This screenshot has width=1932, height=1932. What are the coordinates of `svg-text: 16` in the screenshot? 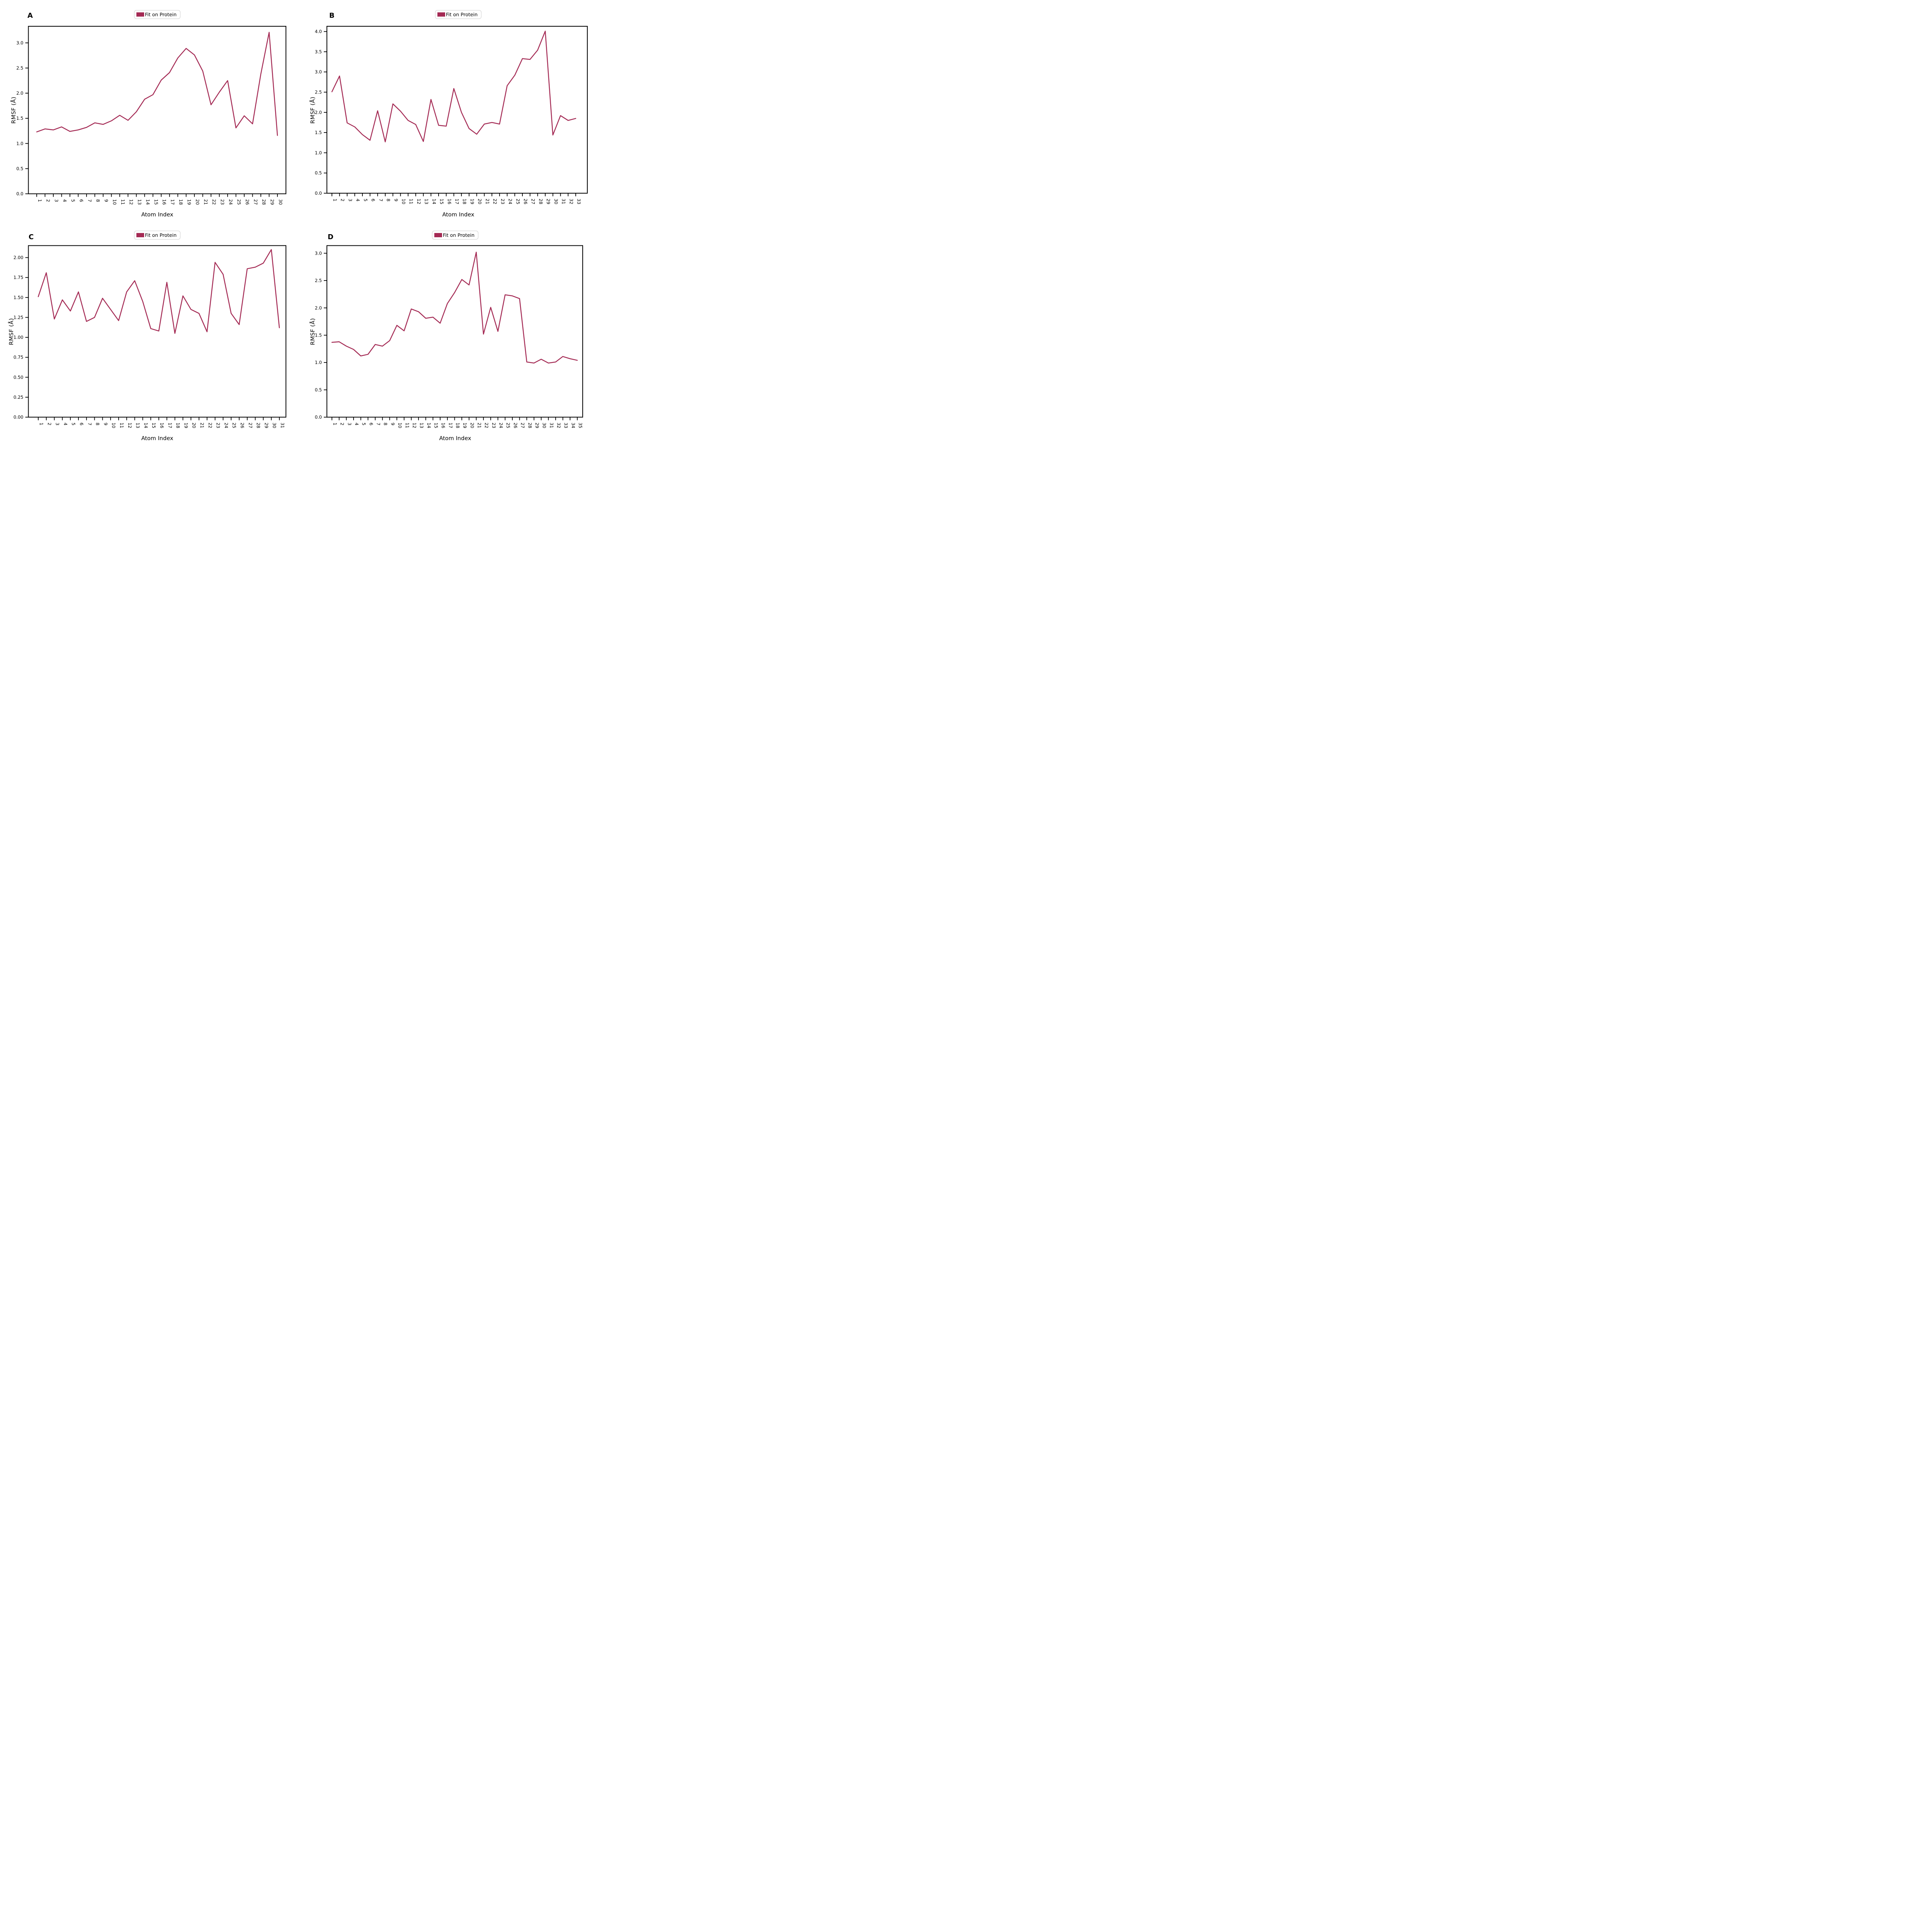 It's located at (165, 202).